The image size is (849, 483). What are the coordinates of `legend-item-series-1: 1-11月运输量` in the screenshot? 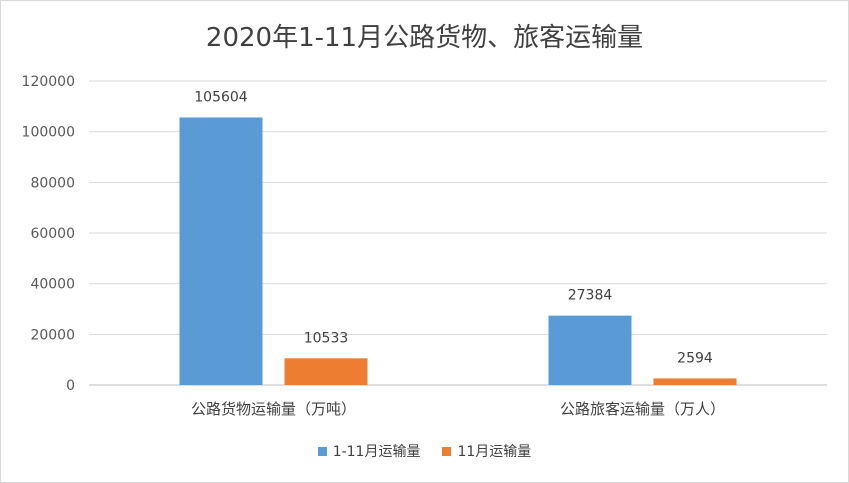 It's located at (369, 451).